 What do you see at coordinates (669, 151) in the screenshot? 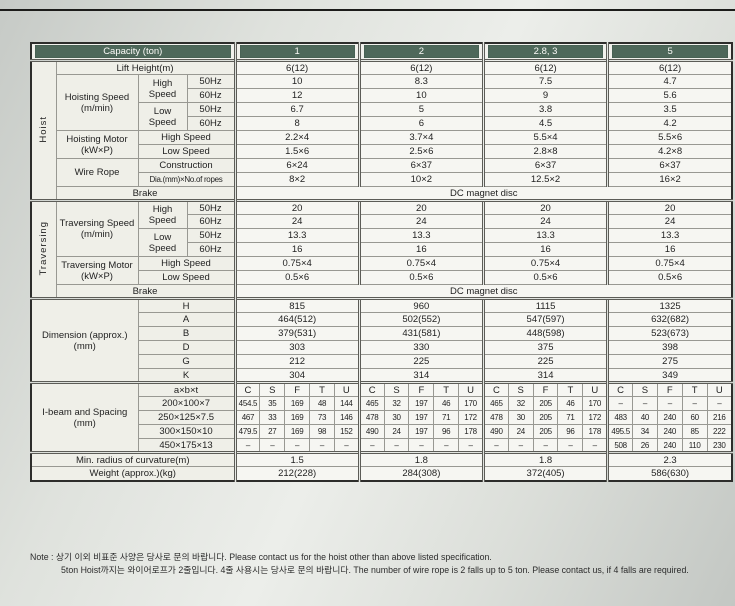
I see `hoisting-motor-value: 4.2×8` at bounding box center [669, 151].